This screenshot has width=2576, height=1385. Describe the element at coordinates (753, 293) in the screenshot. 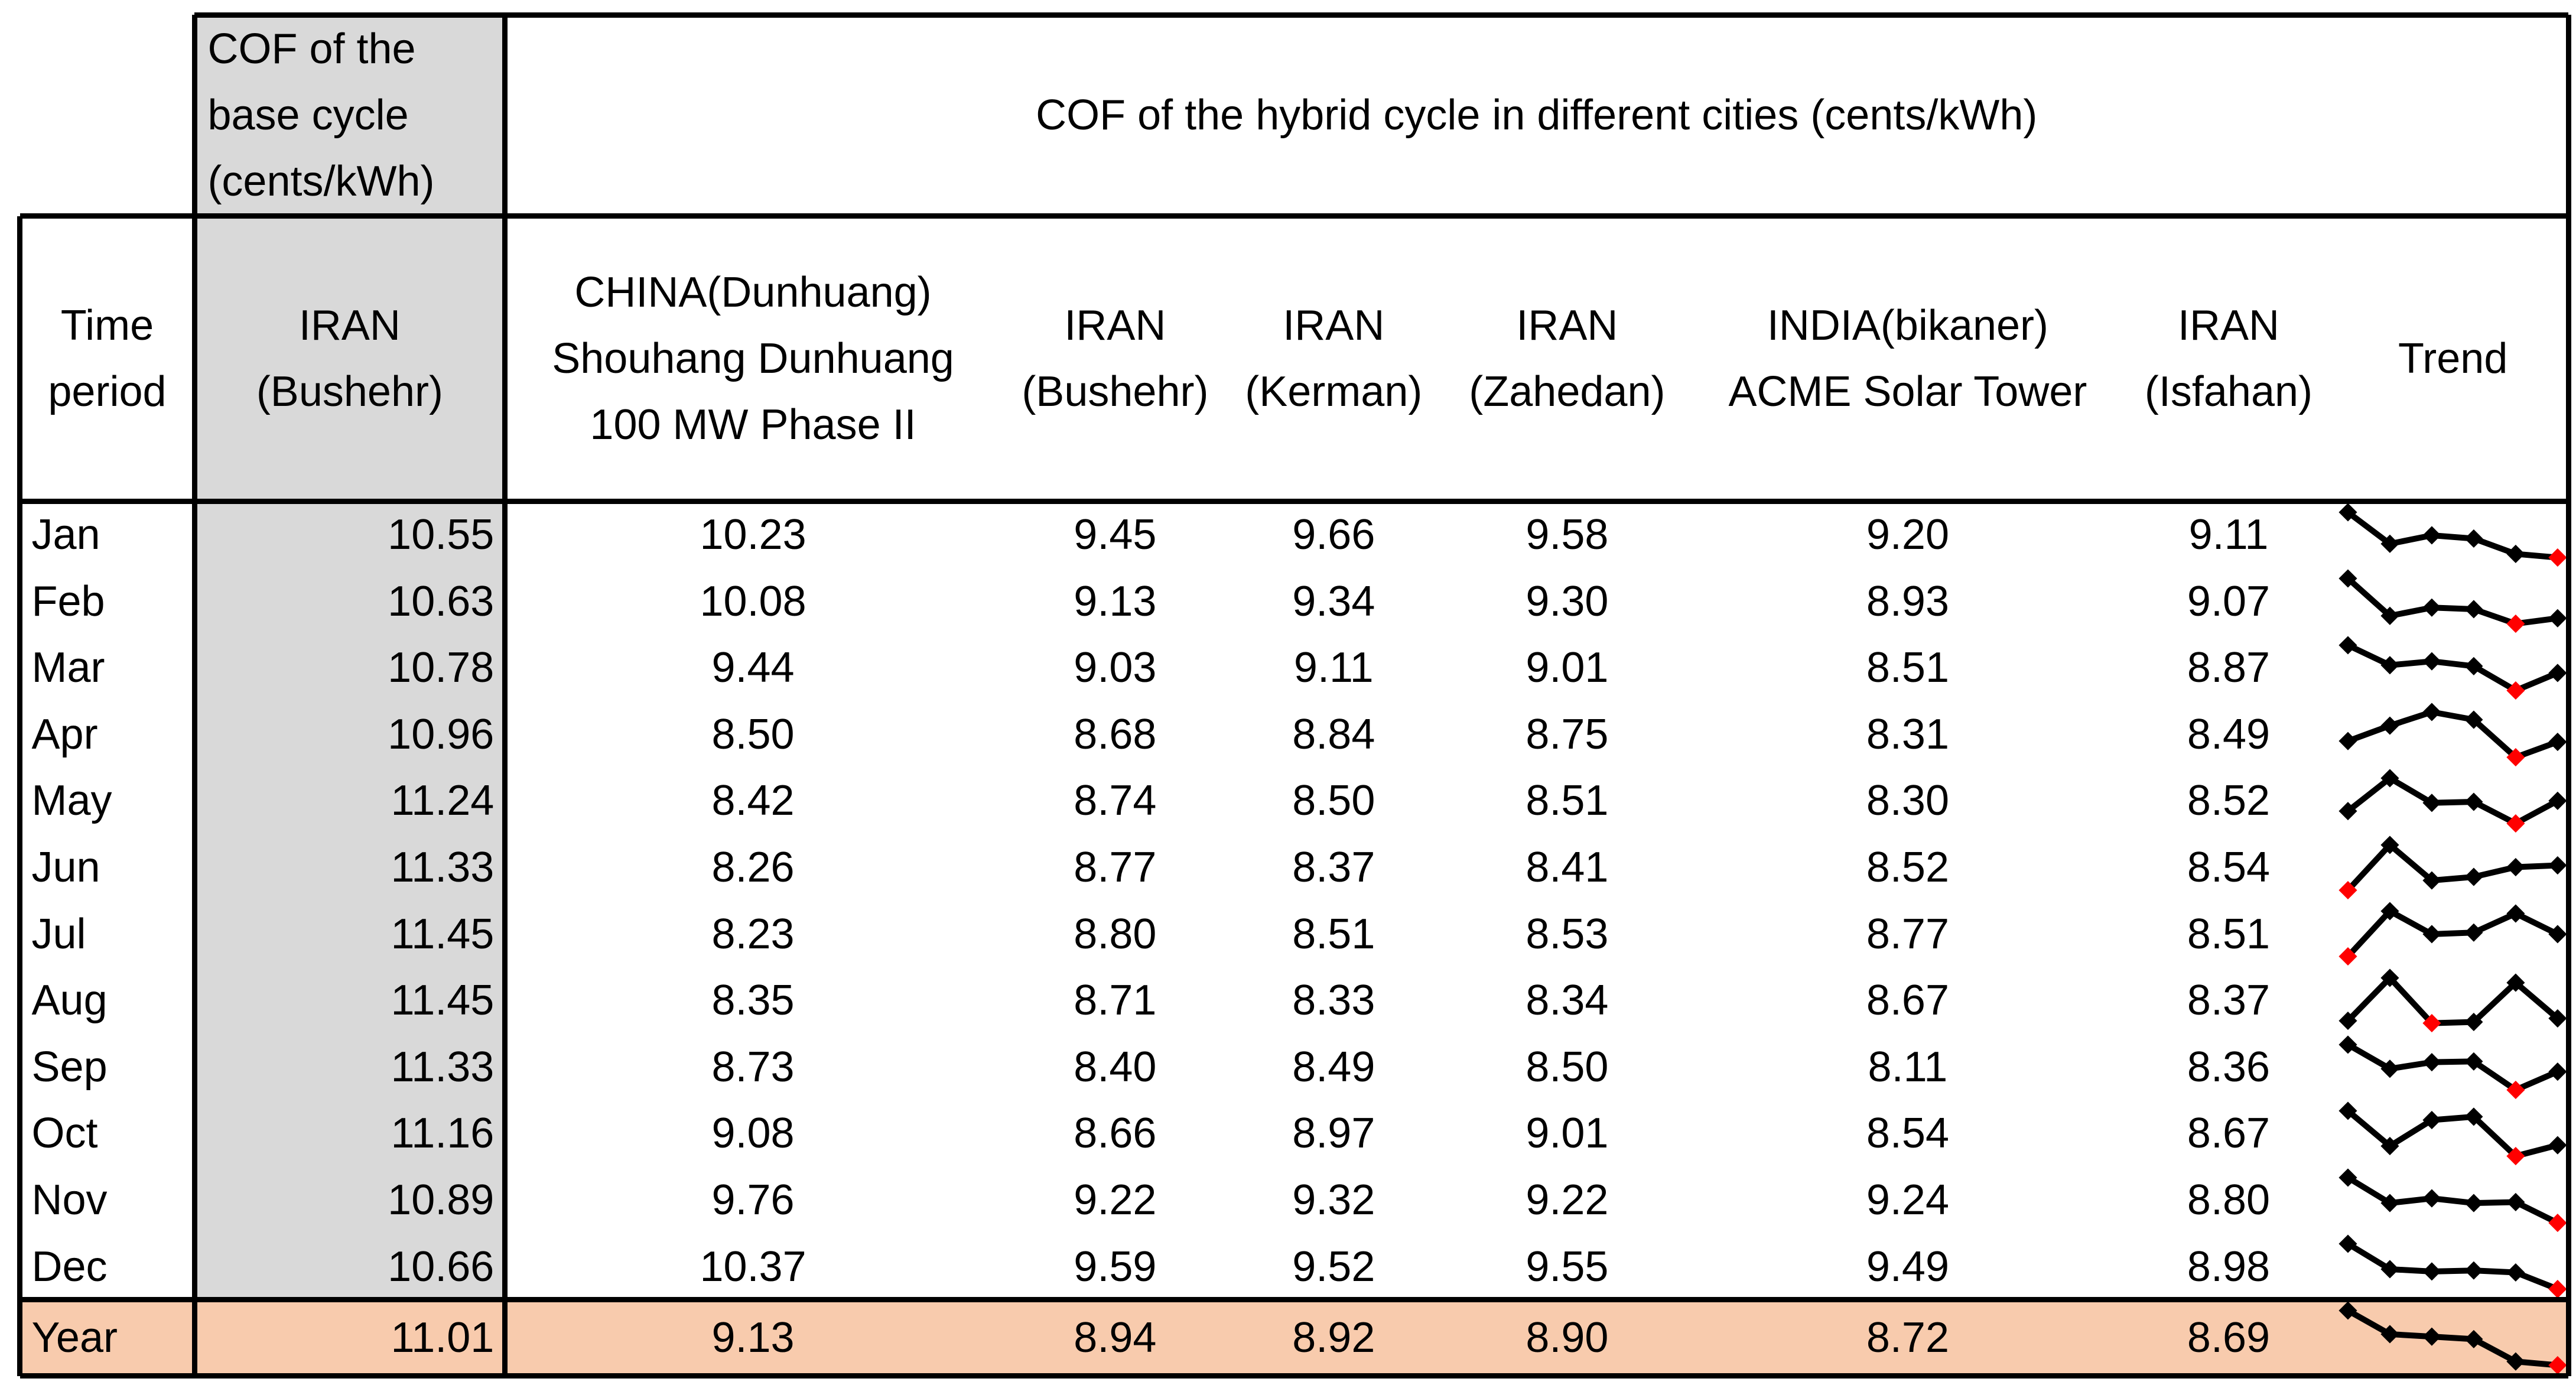

I see `hybrid-city-header-line: CHINA(Dunhuang)` at that location.